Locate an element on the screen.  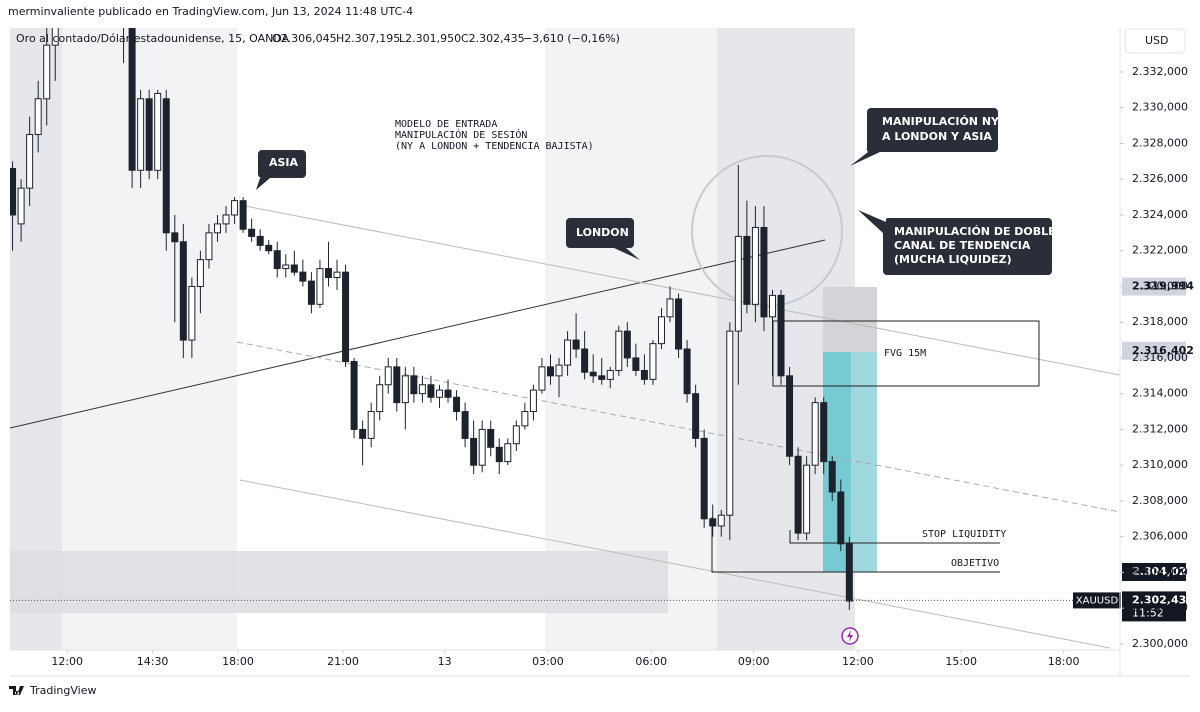
brand-logo is located at coordinates (16, 690).